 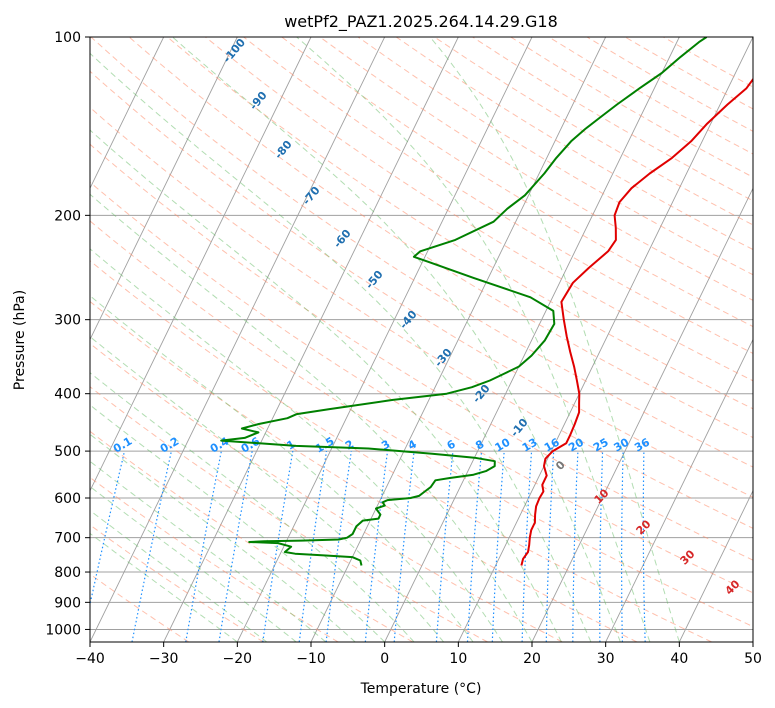 What do you see at coordinates (67, 395) in the screenshot?
I see `y-tick-label: 400` at bounding box center [67, 395].